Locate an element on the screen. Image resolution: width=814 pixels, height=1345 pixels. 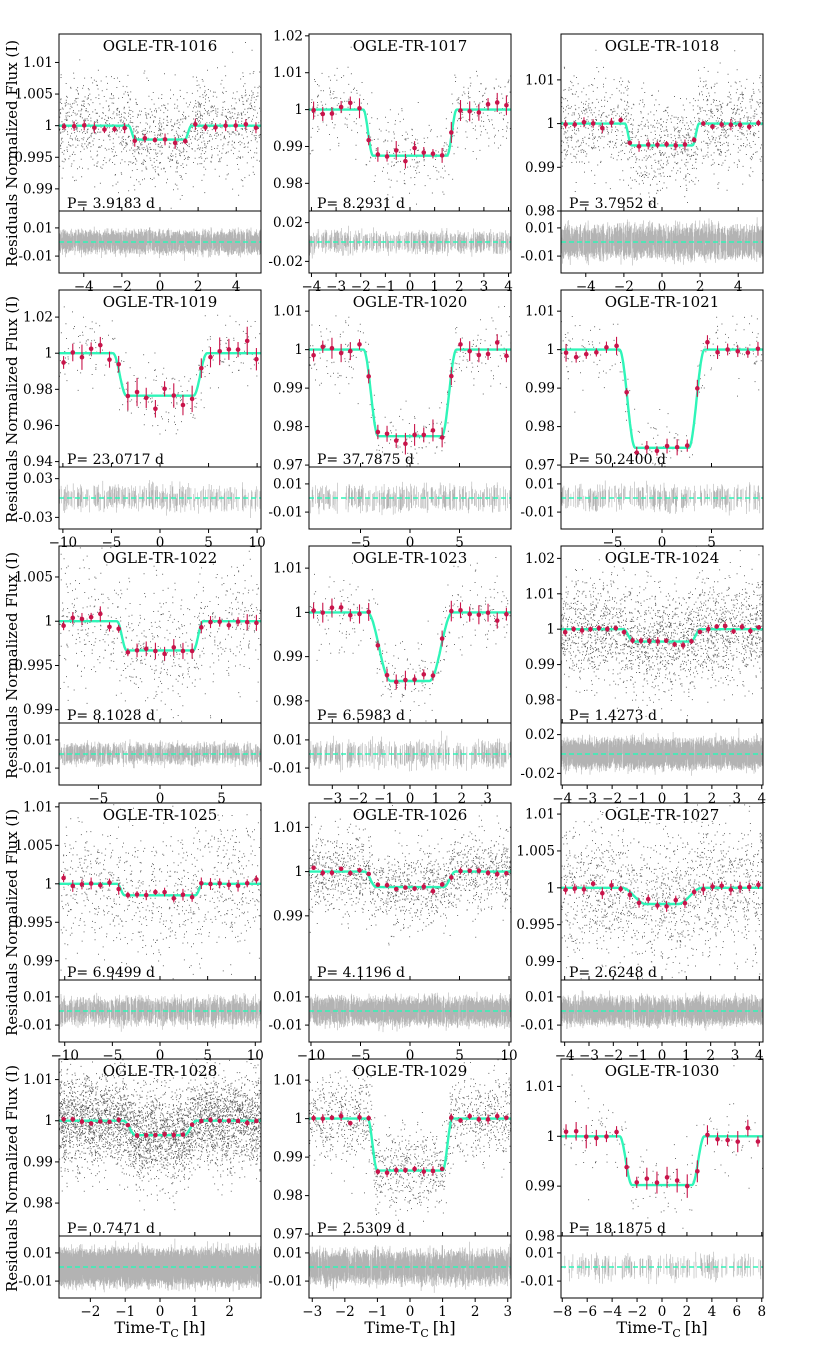
x-tick-label: −2 is located at coordinates (358, 799).